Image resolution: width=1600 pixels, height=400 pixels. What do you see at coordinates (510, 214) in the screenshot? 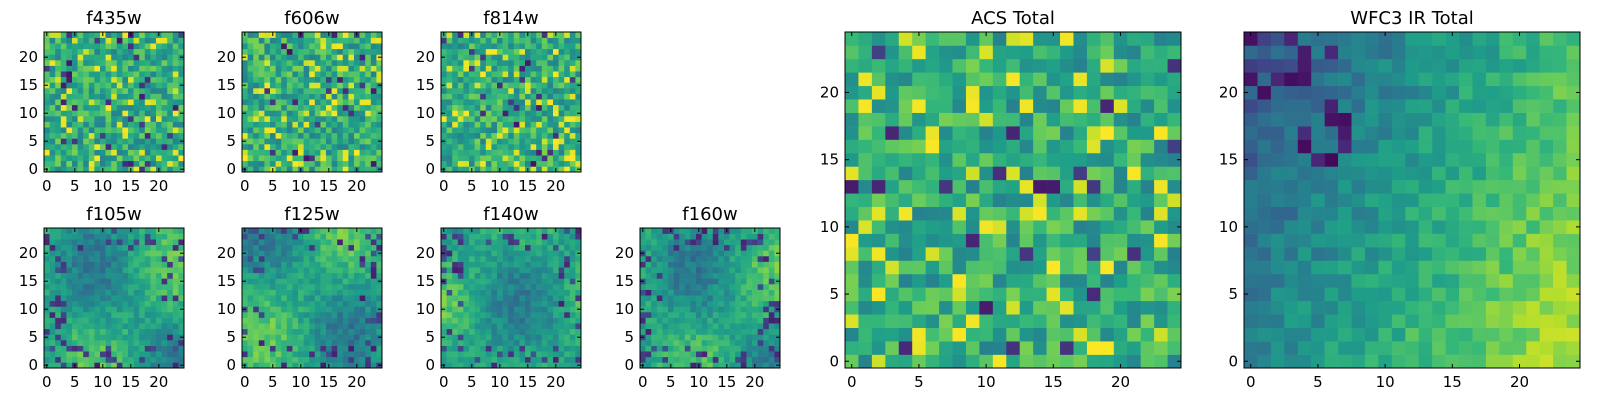
I see `panel-title: f140w` at bounding box center [510, 214].